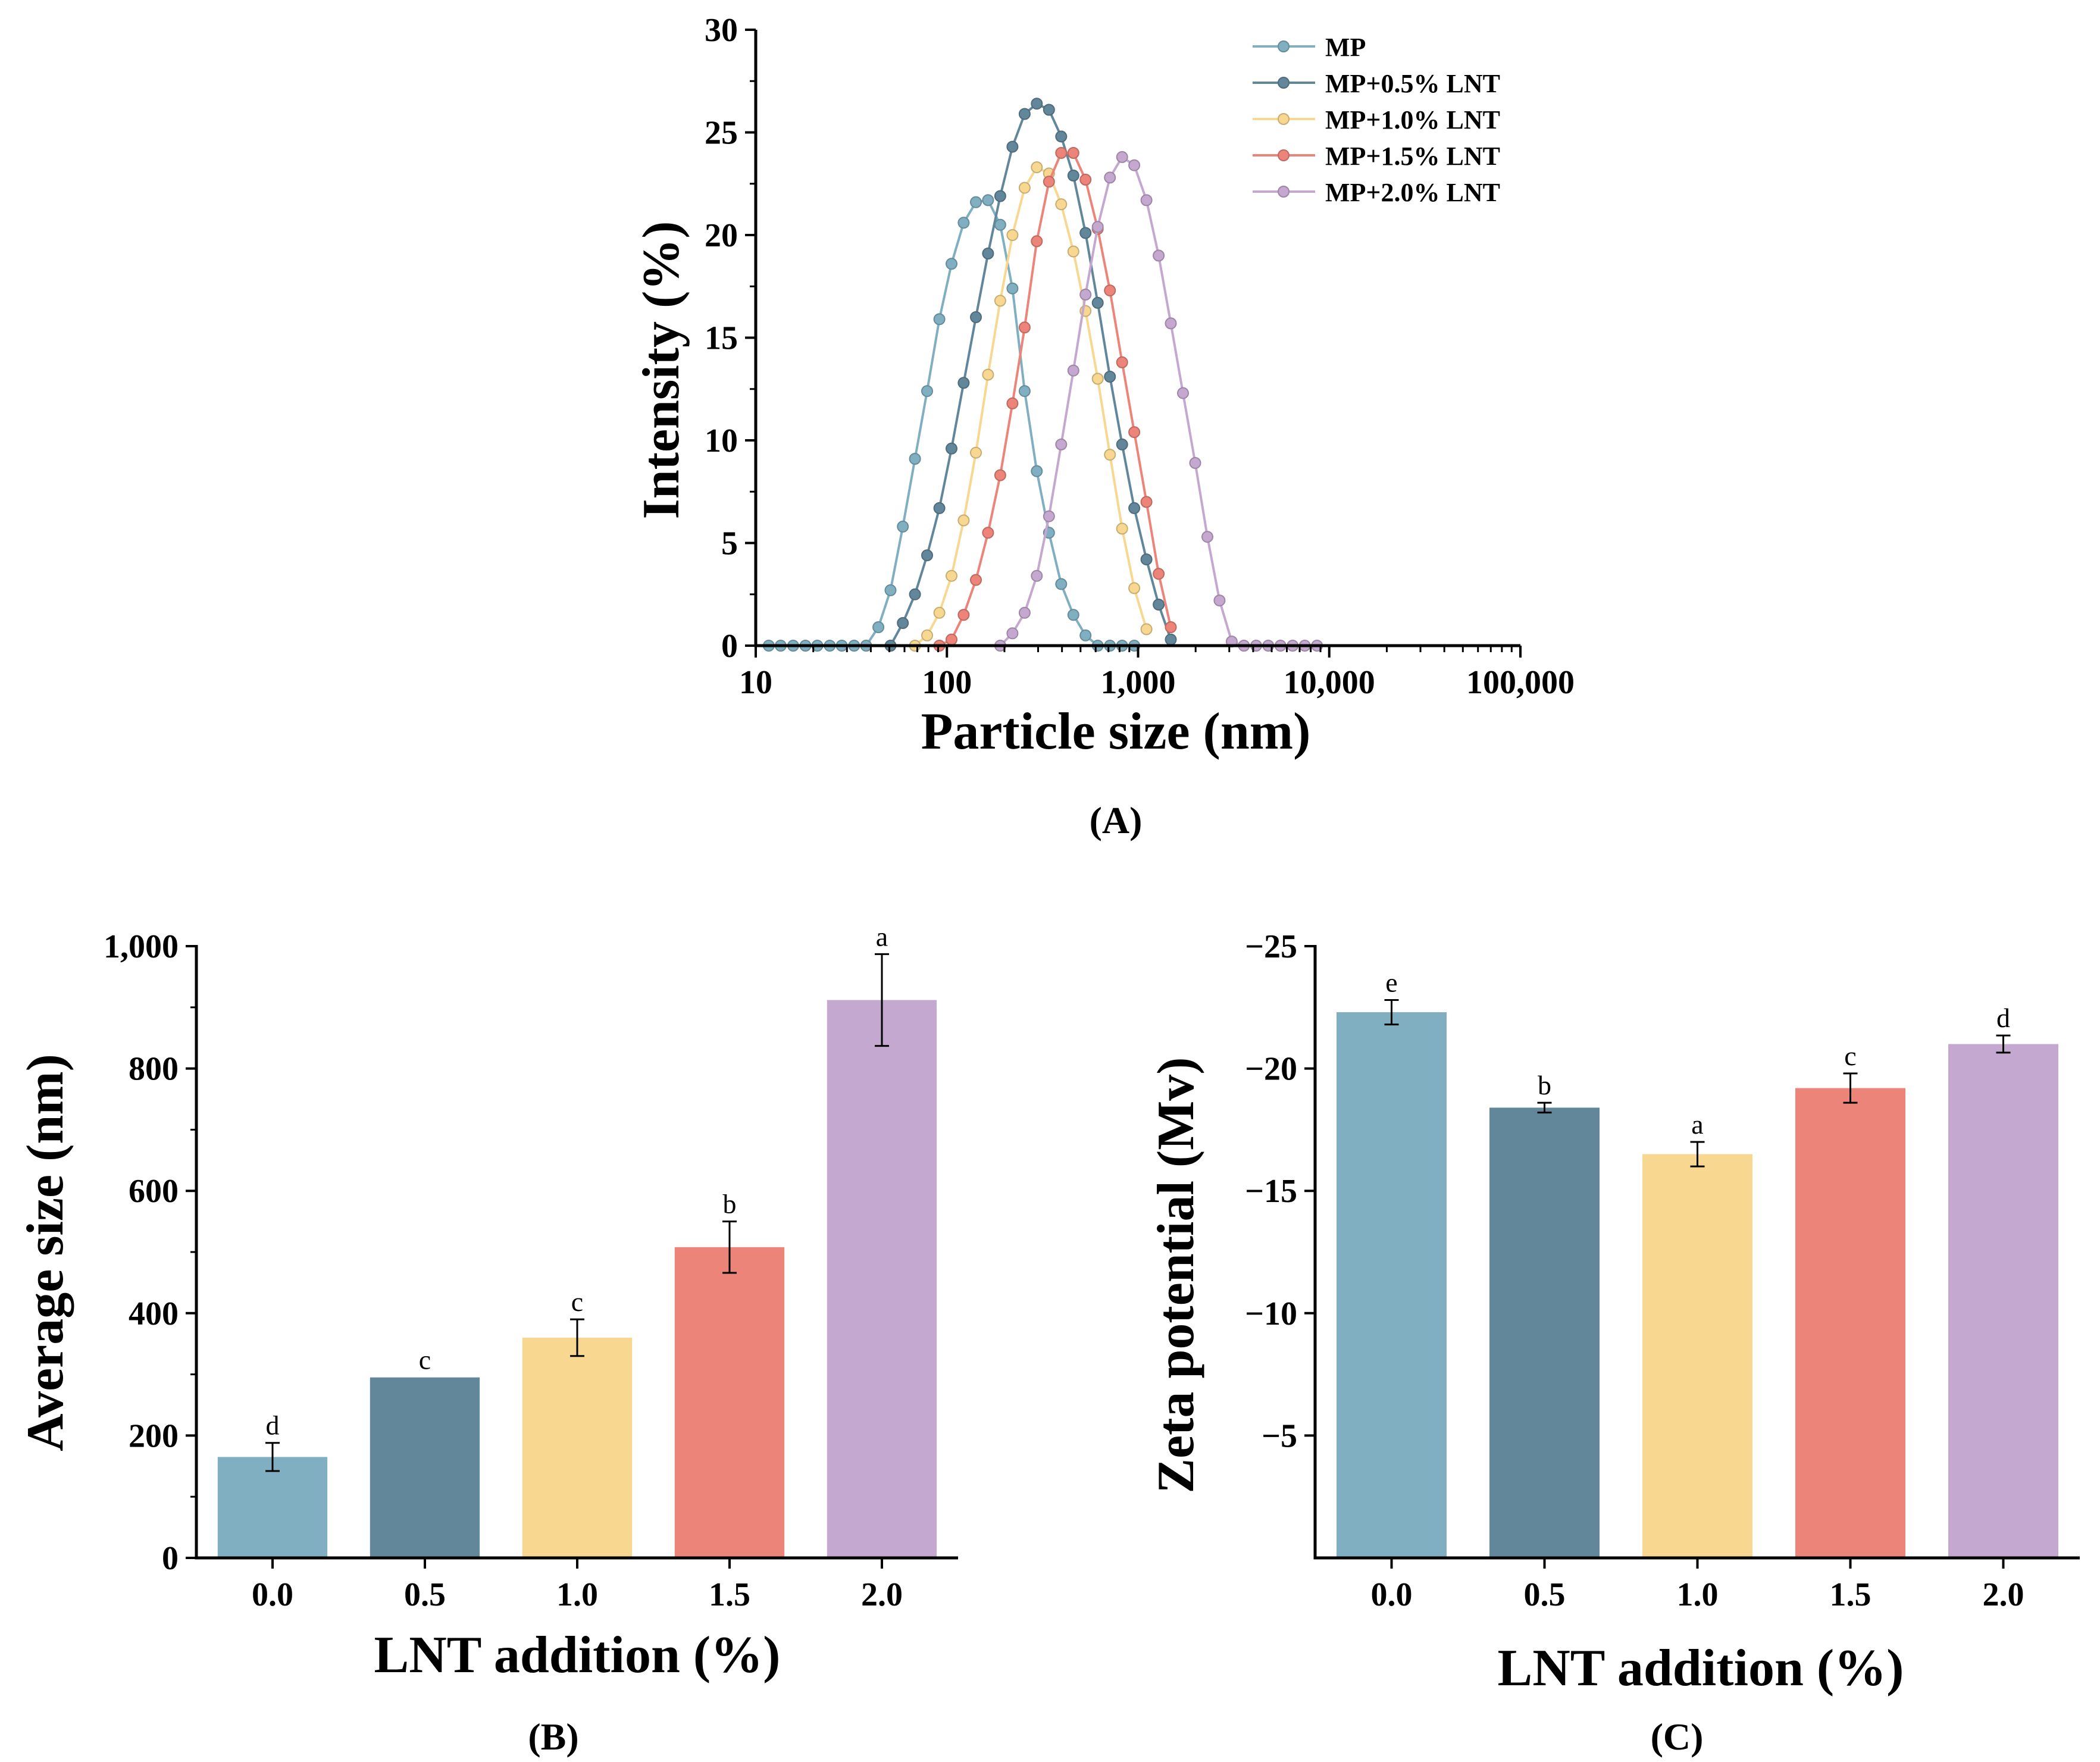 The width and height of the screenshot is (2100, 1762). What do you see at coordinates (1271, 1313) in the screenshot?
I see `y-tick-label: −10` at bounding box center [1271, 1313].